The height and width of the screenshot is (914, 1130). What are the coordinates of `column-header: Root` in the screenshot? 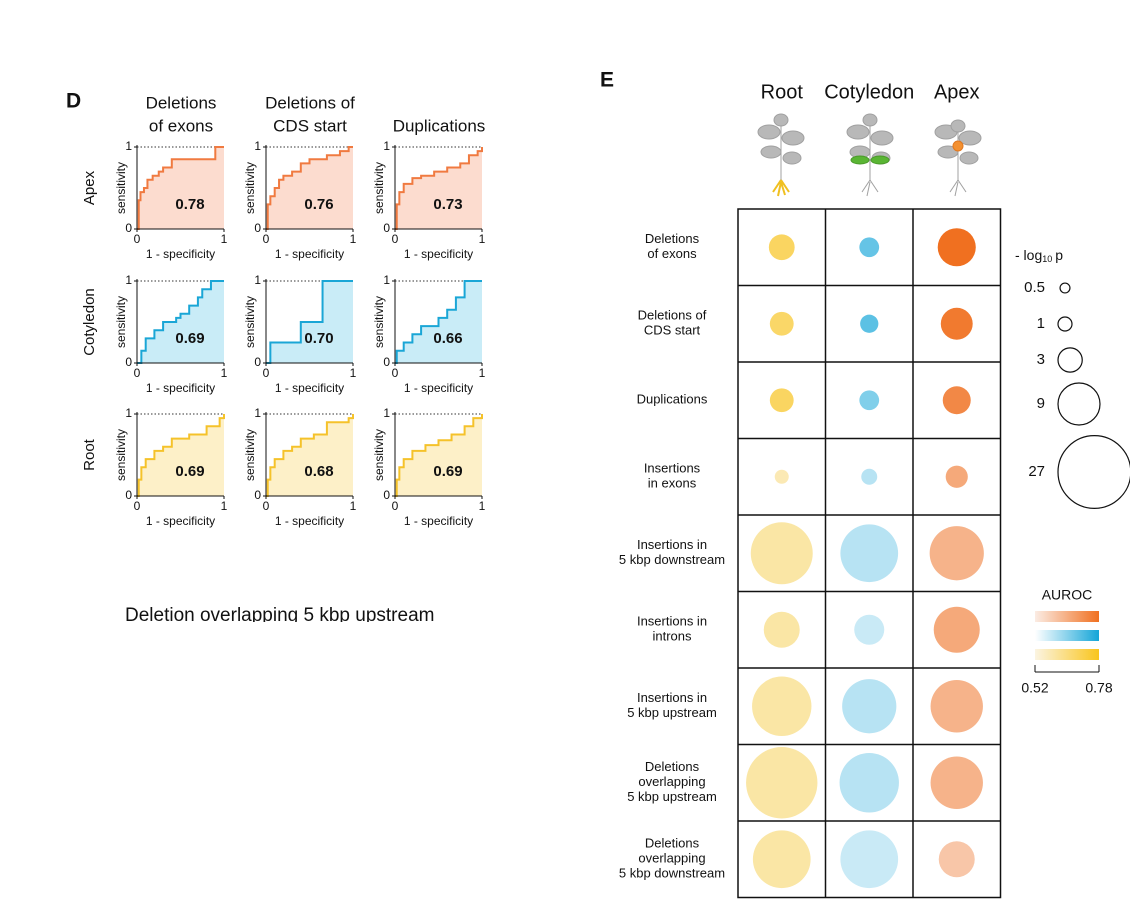 It's located at (782, 92).